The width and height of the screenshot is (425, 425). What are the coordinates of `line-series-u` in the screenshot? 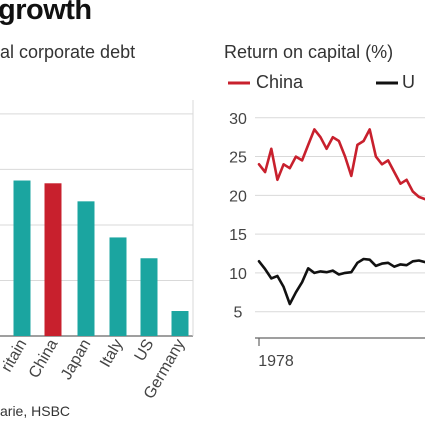 It's located at (341, 281).